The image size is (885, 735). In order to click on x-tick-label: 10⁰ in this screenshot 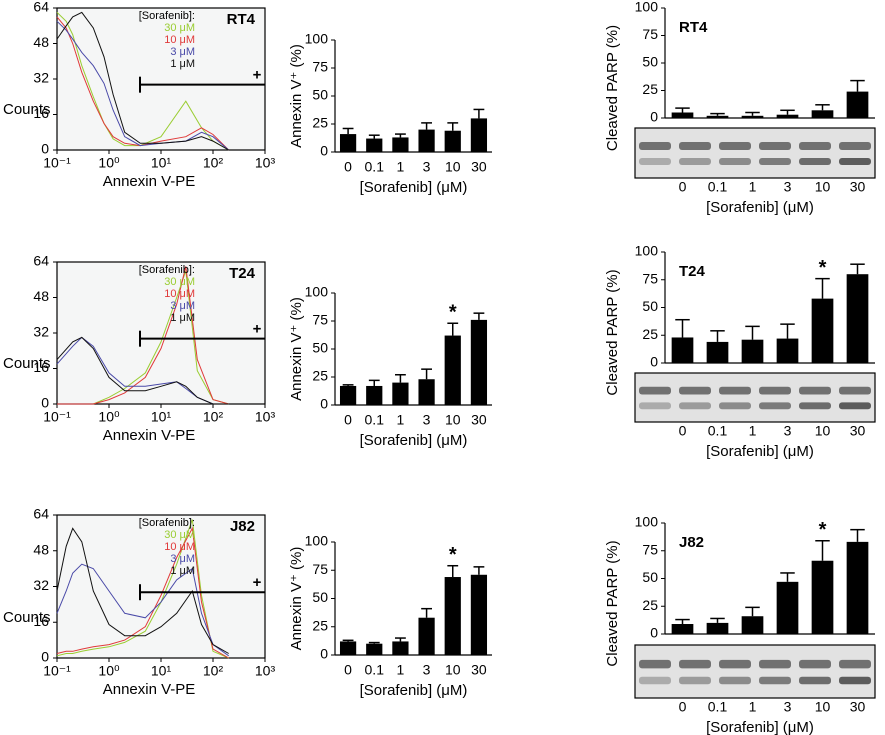, I will do `click(109, 671)`.